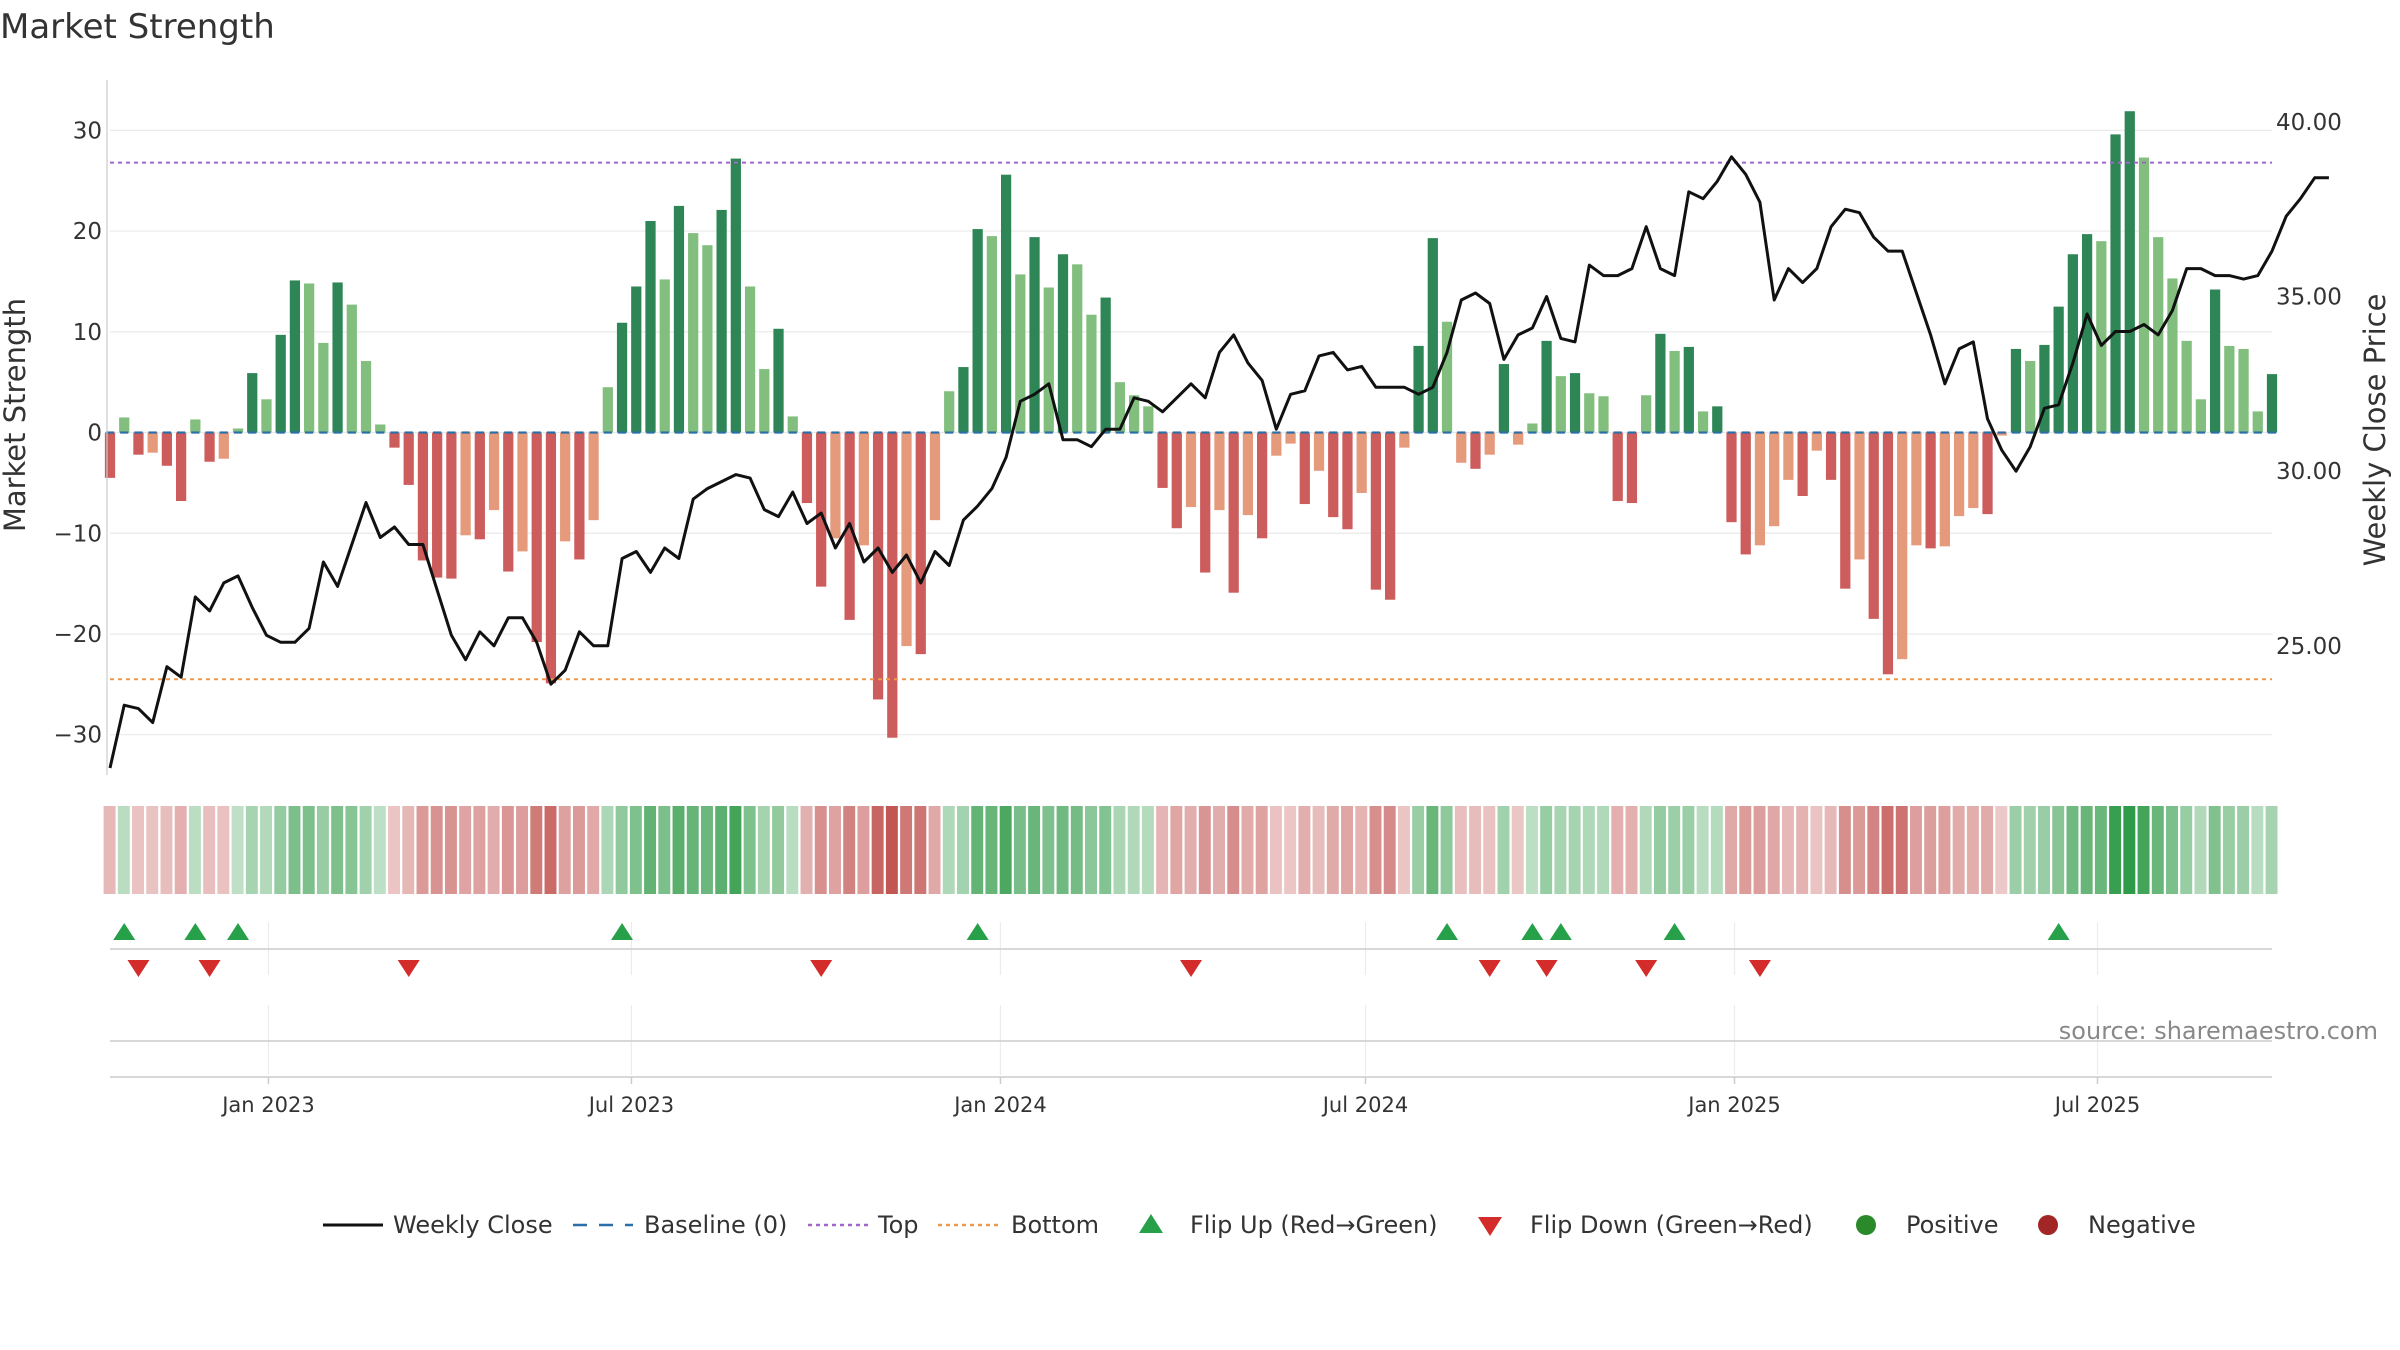 The height and width of the screenshot is (1350, 2400). Describe the element at coordinates (1671, 1225) in the screenshot. I see `legend-label-flip-down: Flip Down (Green→Red)` at that location.